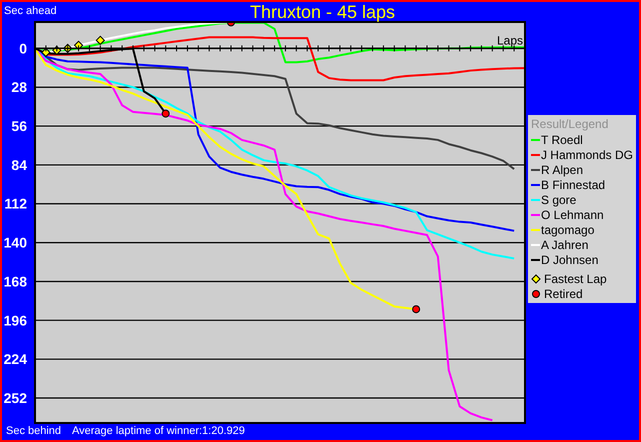 This screenshot has width=641, height=442. Describe the element at coordinates (16, 320) in the screenshot. I see `y-tick-label: 196` at that location.